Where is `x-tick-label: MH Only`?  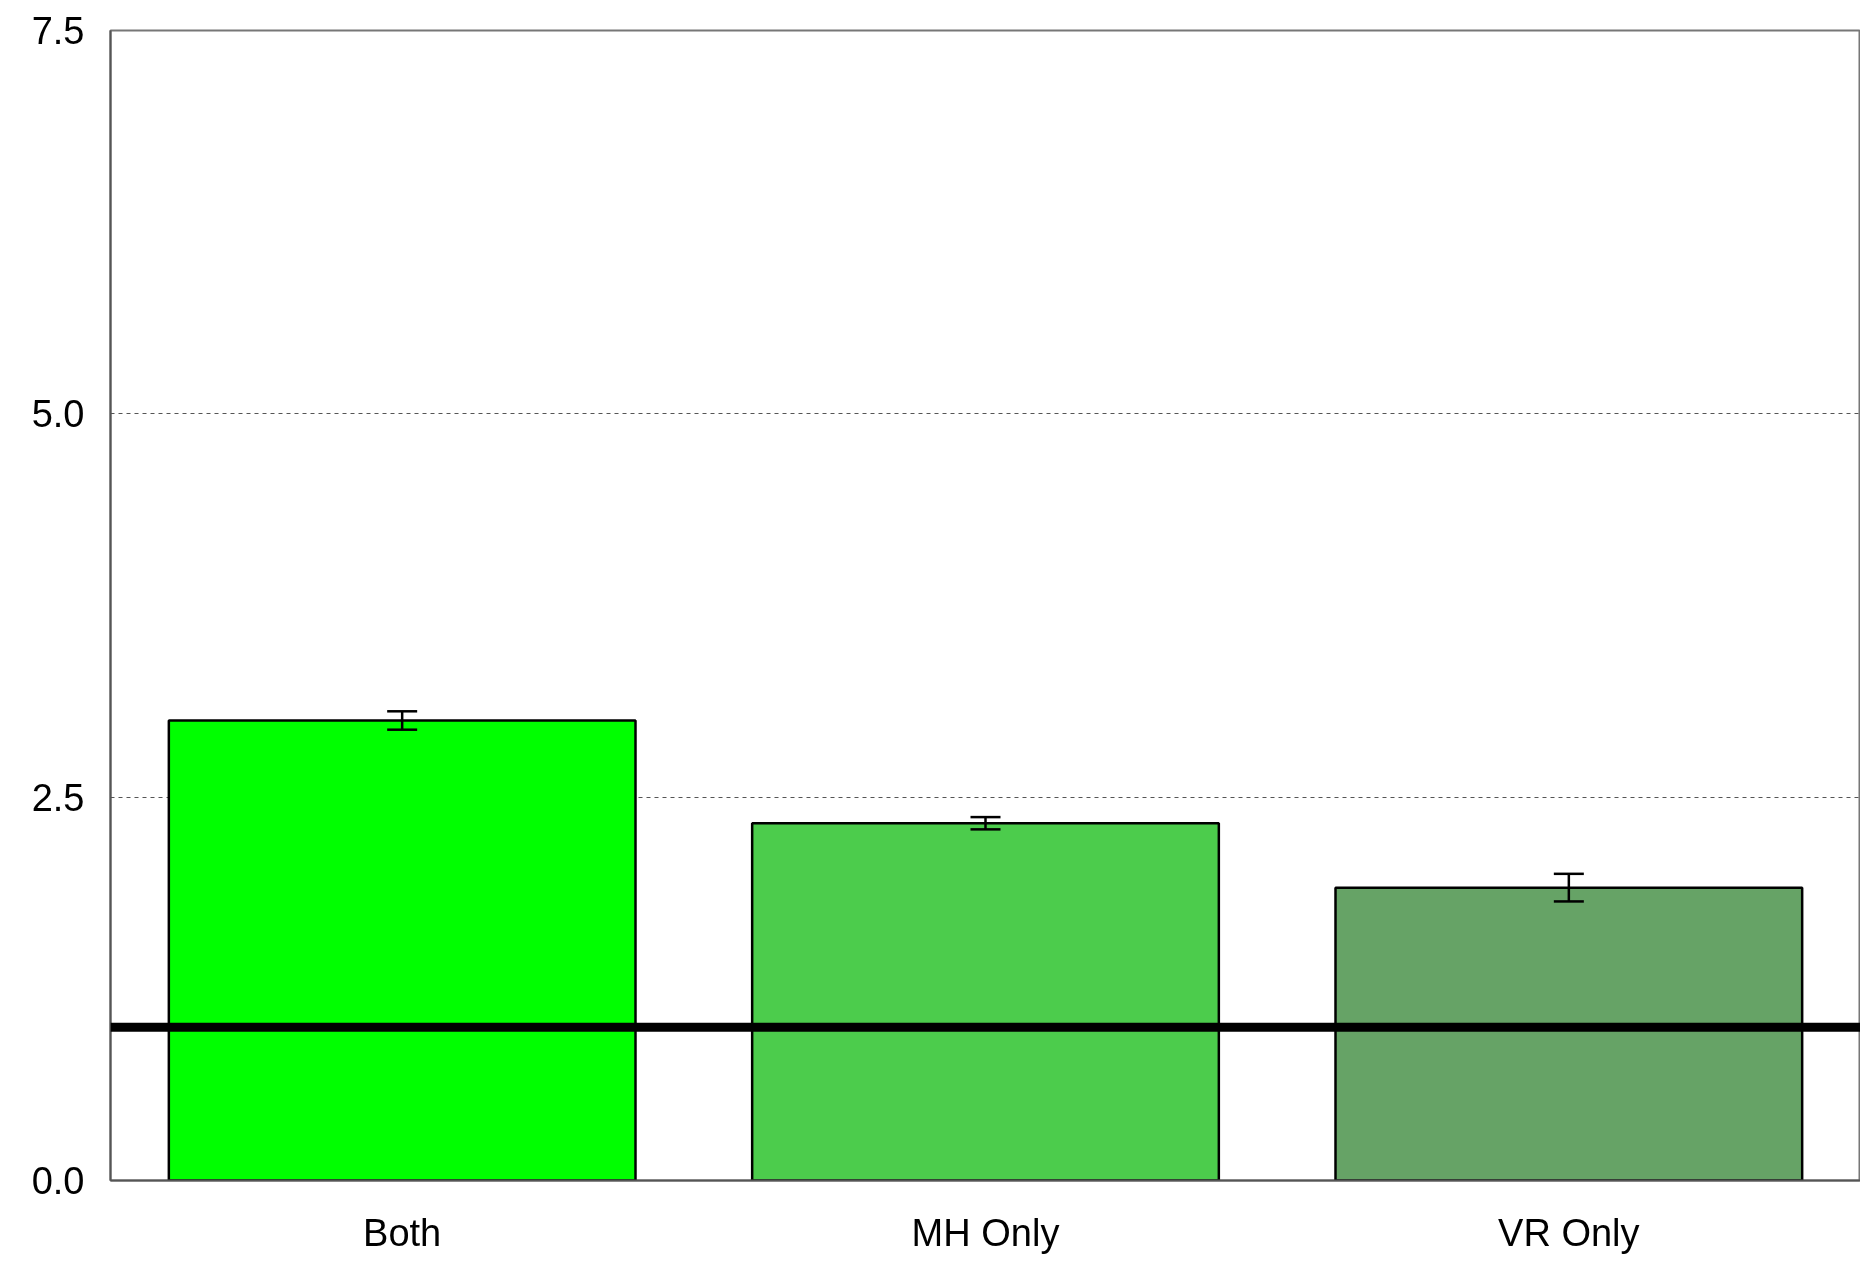 x-tick-label: MH Only is located at coordinates (985, 1232).